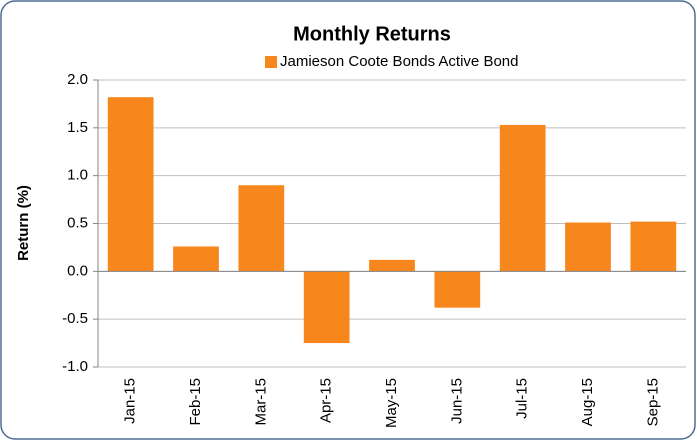 This screenshot has height=441, width=697. Describe the element at coordinates (456, 401) in the screenshot. I see `x-tick-label: Jun-15` at that location.